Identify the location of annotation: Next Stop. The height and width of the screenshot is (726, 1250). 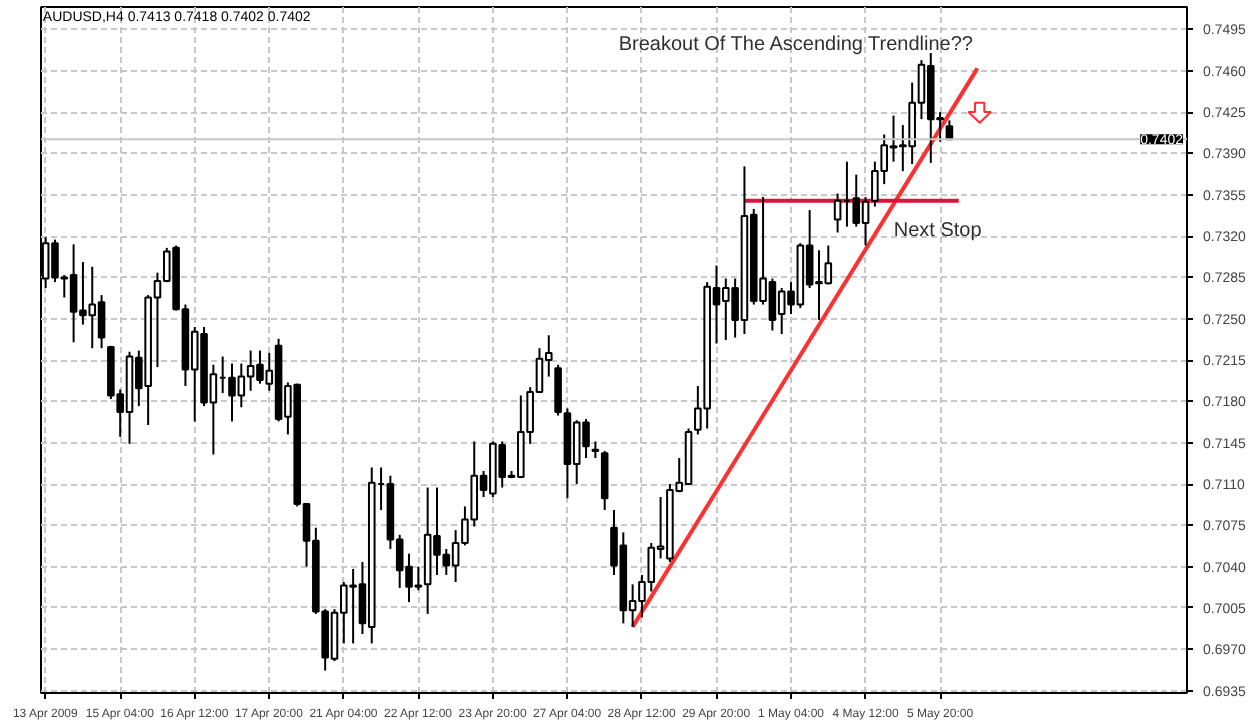
(938, 230).